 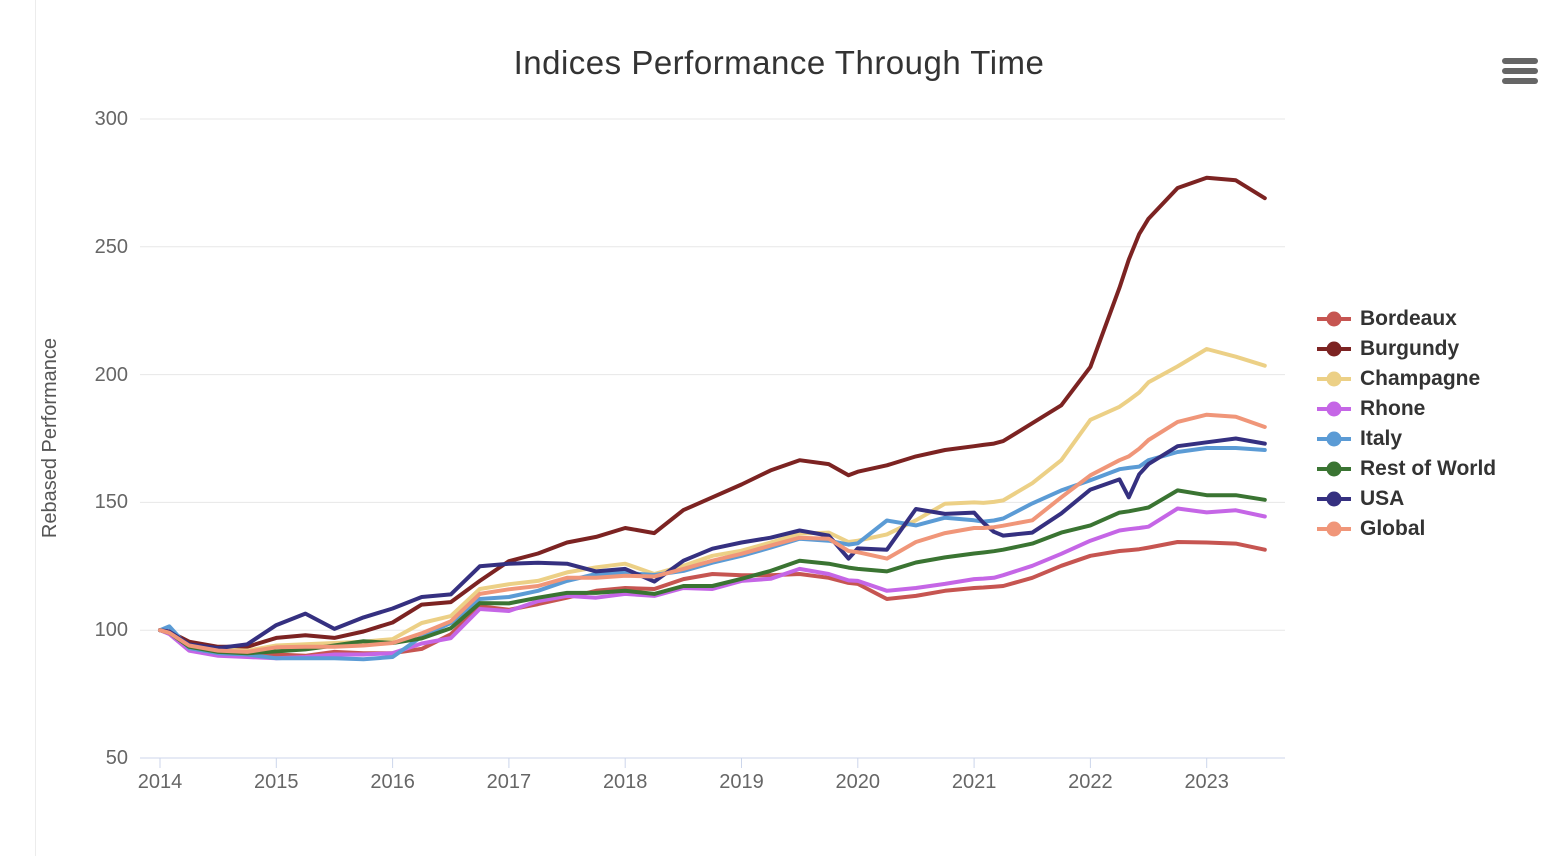 What do you see at coordinates (1393, 408) in the screenshot?
I see `legend-label: Rhone` at bounding box center [1393, 408].